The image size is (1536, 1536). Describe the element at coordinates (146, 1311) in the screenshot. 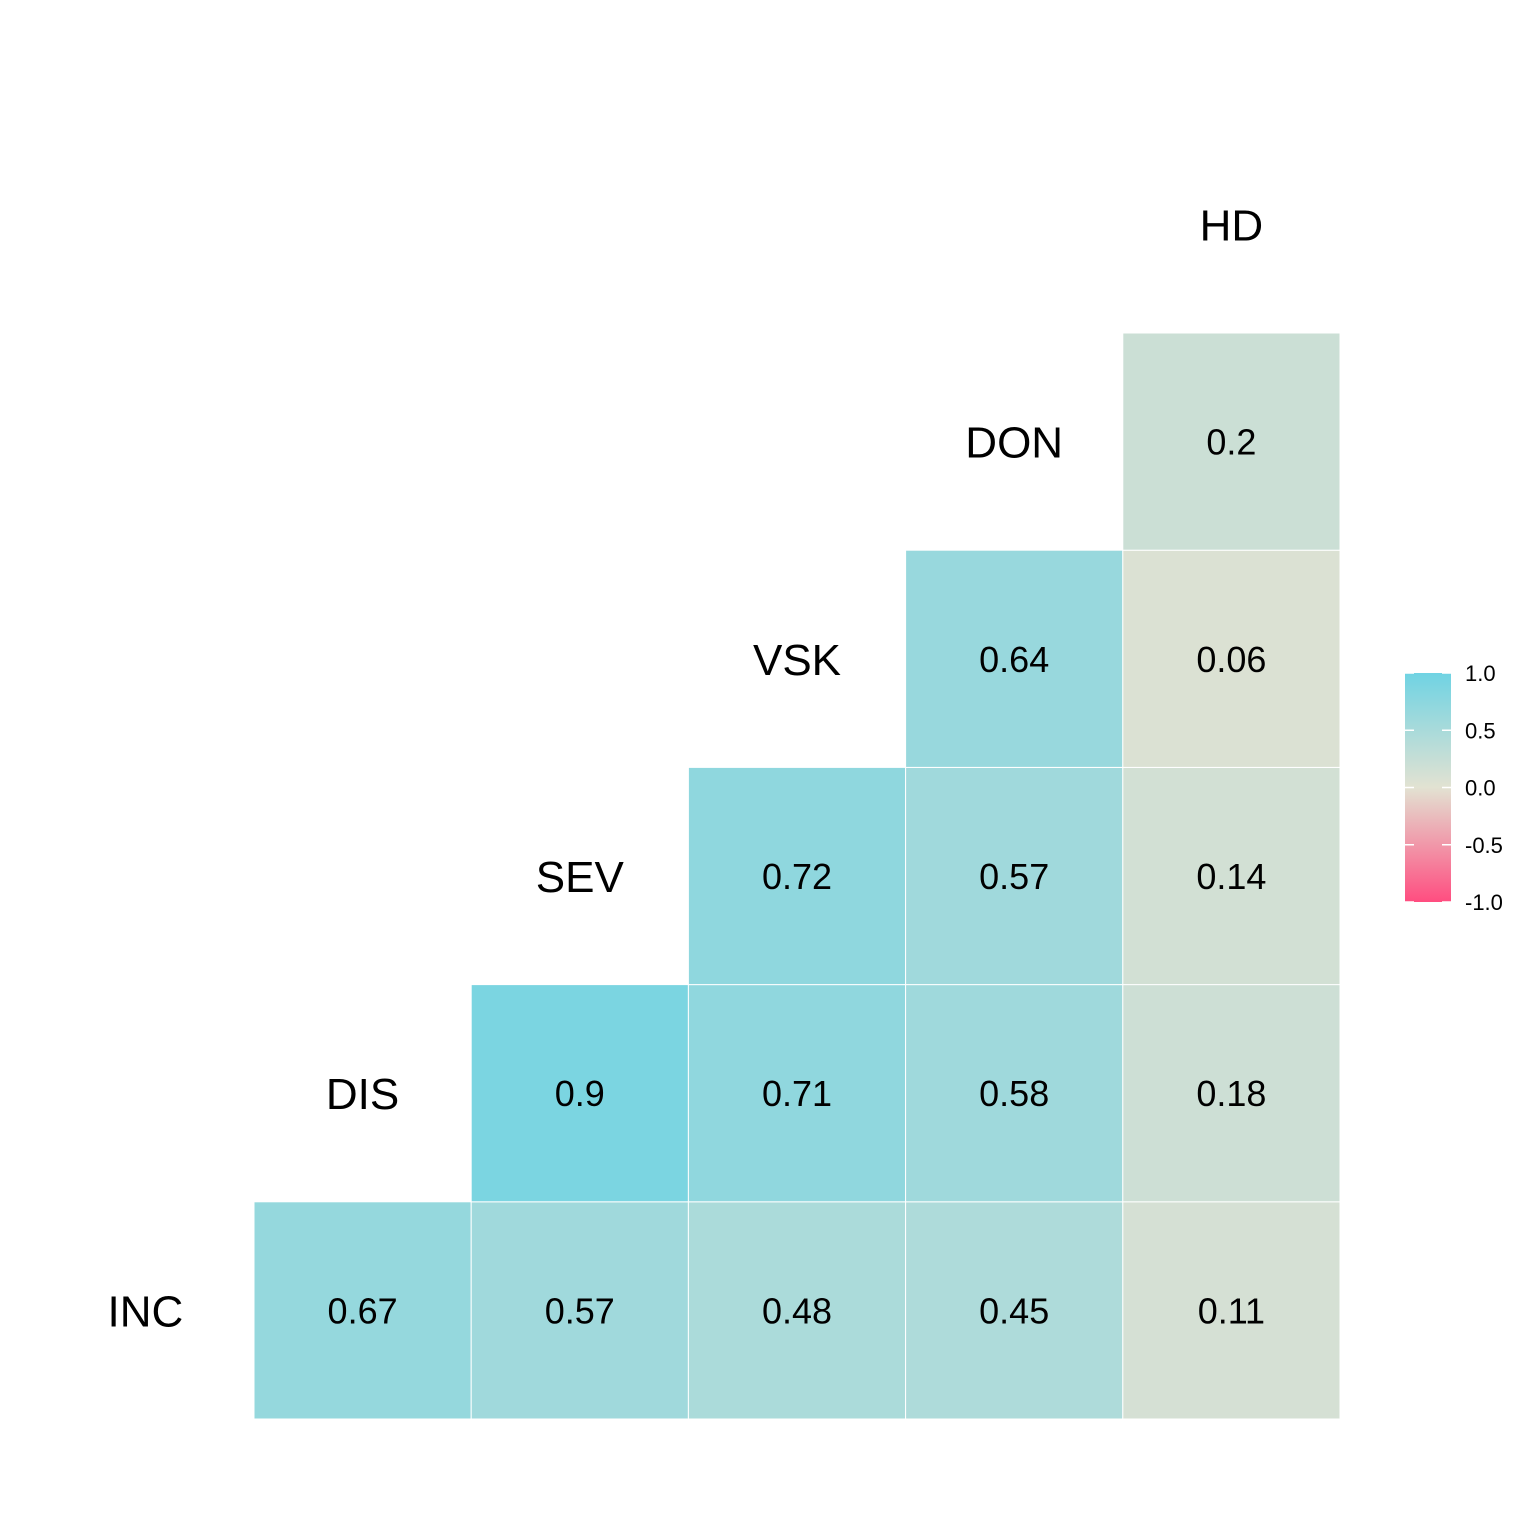

I see `variable-label-inc: INC` at that location.